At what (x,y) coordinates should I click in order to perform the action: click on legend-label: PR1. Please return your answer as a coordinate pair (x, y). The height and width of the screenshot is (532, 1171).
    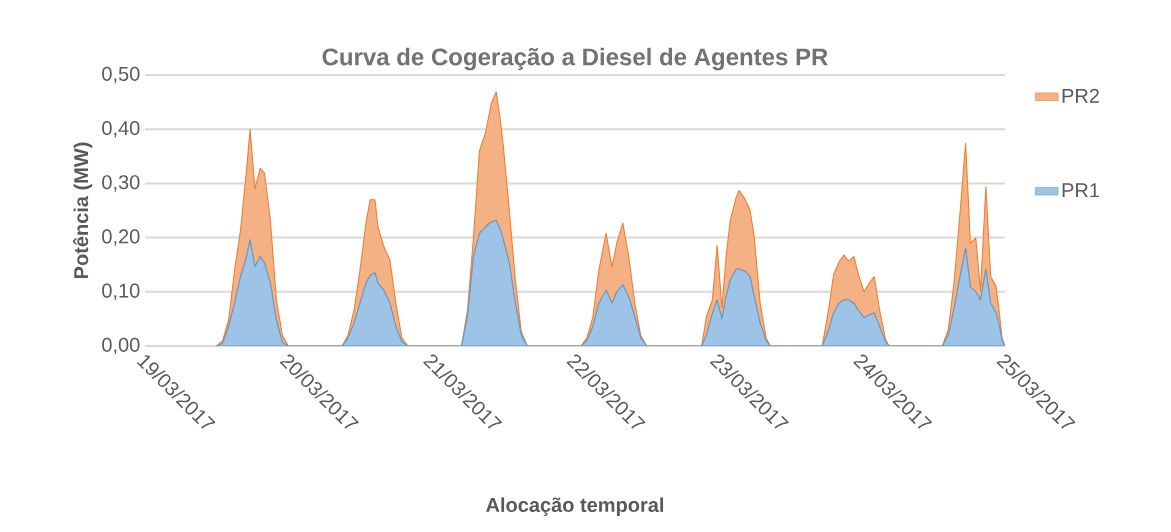
    Looking at the image, I should click on (1080, 190).